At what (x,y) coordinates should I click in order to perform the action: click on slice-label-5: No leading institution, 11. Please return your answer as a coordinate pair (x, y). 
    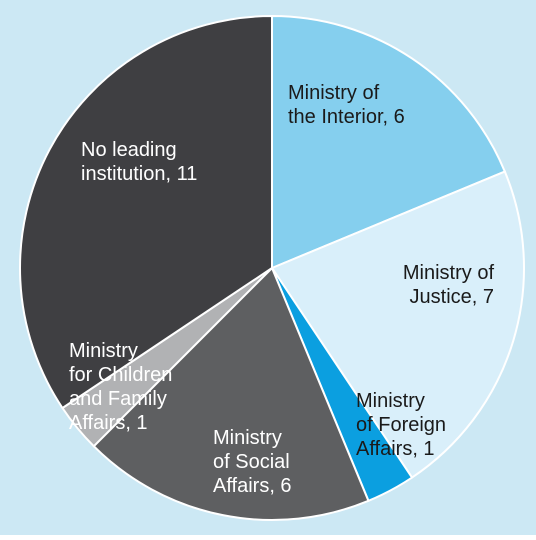
    Looking at the image, I should click on (139, 162).